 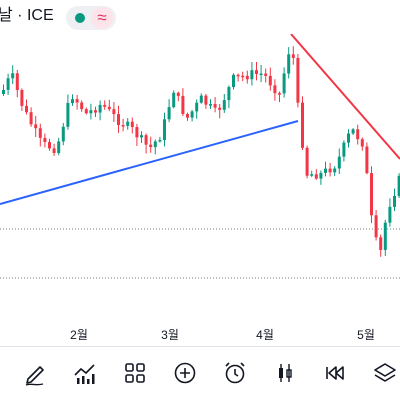 I want to click on alert-button, so click(x=235, y=373).